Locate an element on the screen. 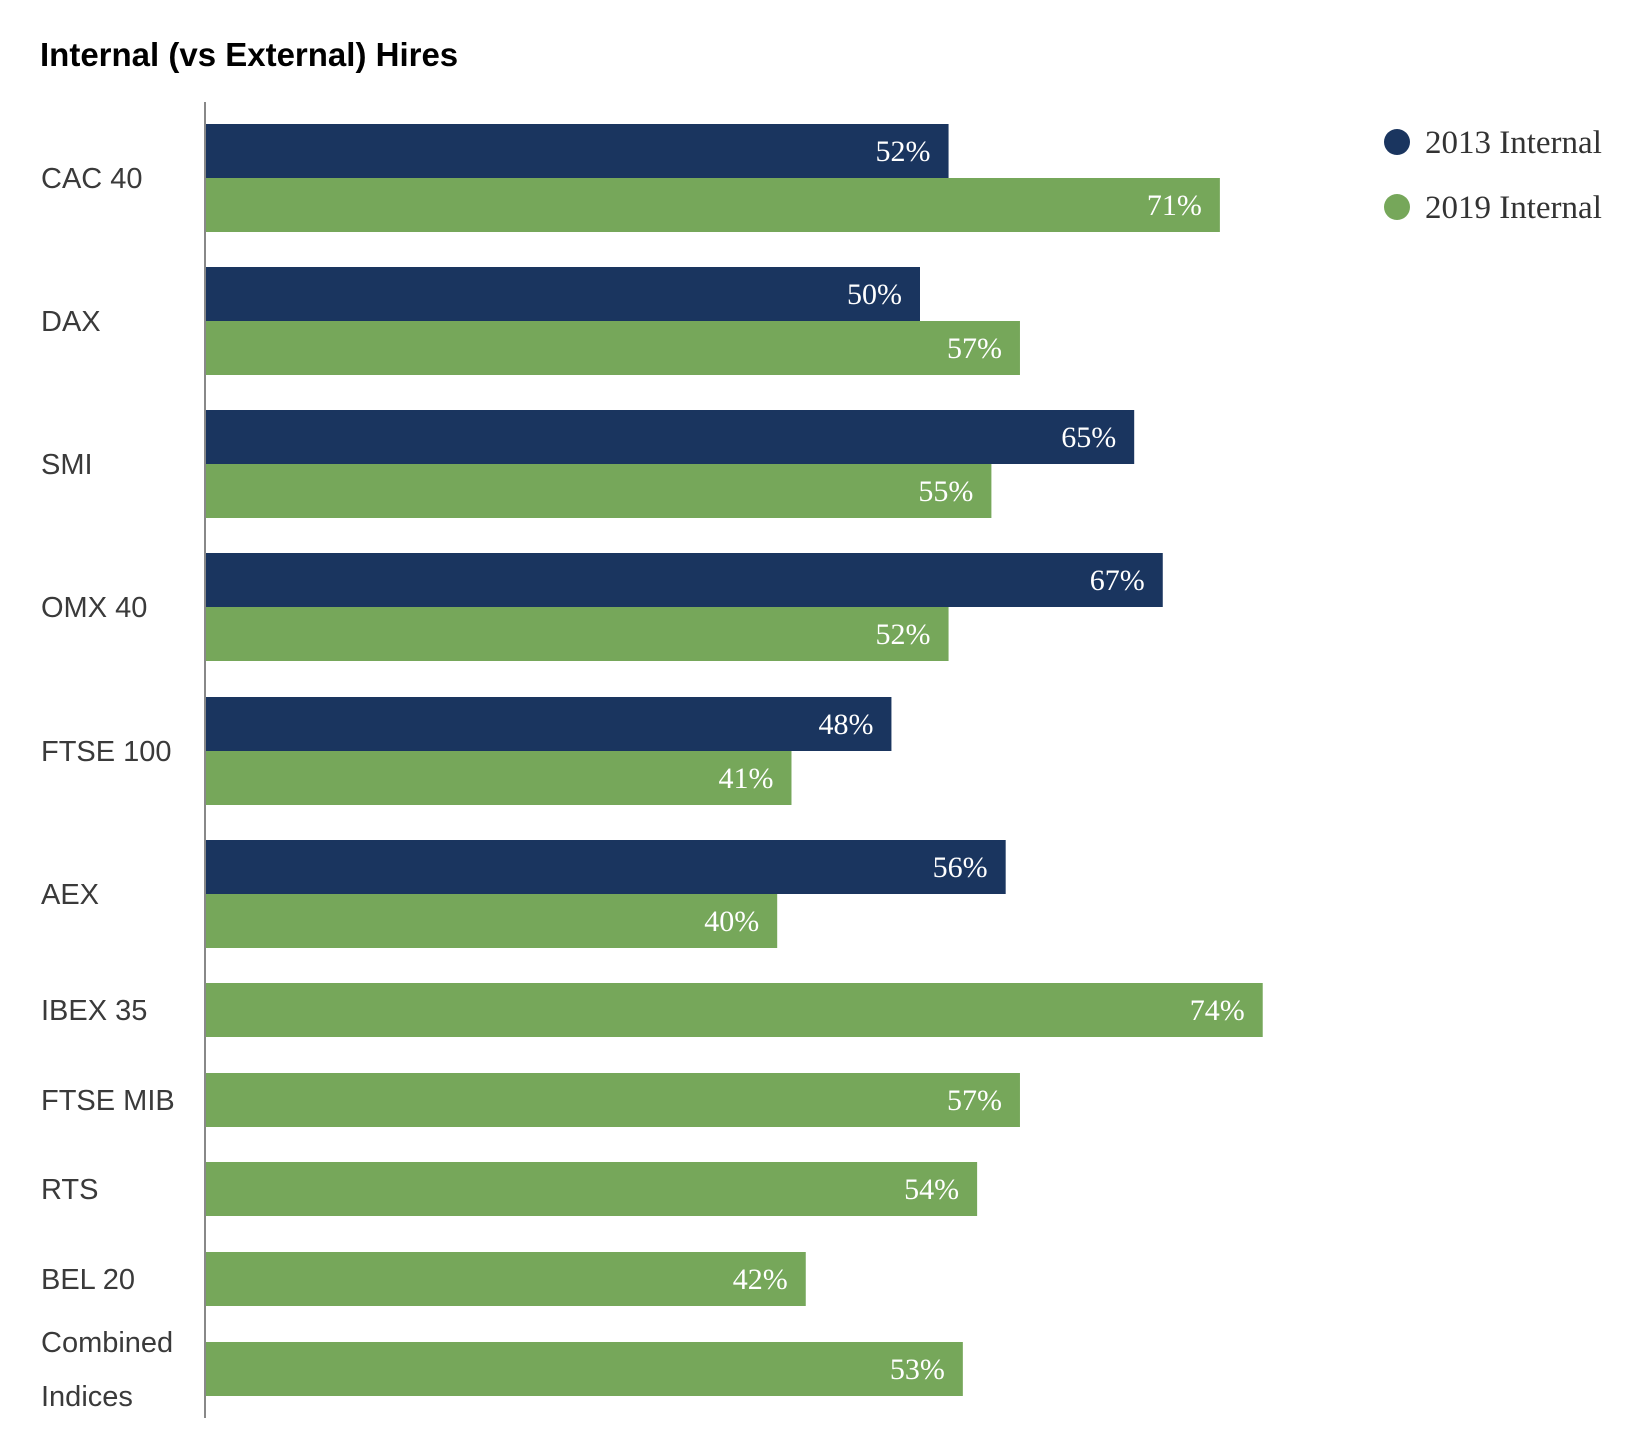 The image size is (1640, 1446). value-label-omx-40-2013-internal: 67% is located at coordinates (1117, 580).